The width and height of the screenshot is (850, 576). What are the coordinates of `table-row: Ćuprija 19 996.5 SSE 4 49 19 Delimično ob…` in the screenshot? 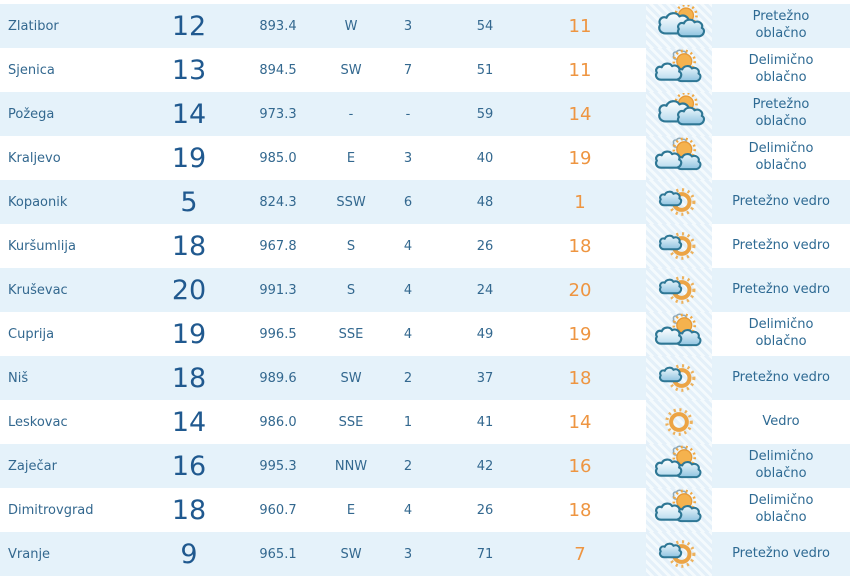 It's located at (425, 334).